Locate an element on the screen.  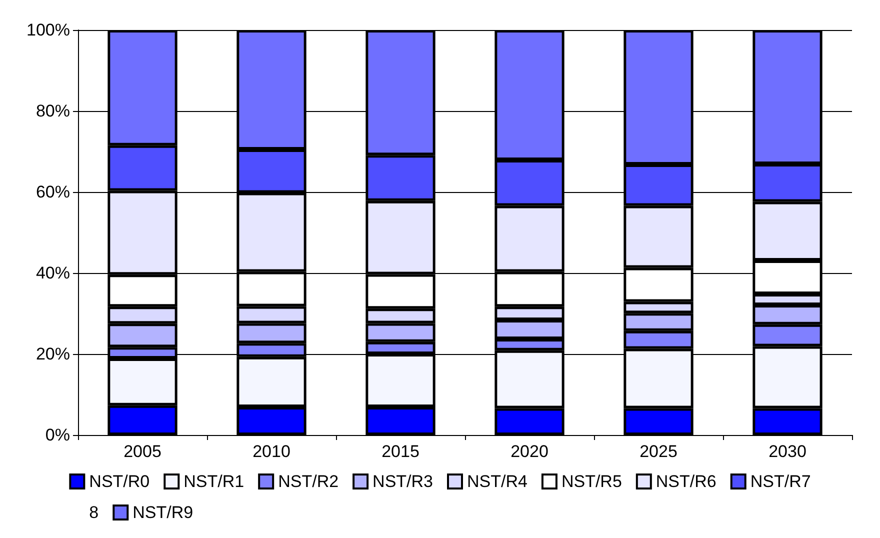
legend-label: NST/R6 is located at coordinates (686, 481).